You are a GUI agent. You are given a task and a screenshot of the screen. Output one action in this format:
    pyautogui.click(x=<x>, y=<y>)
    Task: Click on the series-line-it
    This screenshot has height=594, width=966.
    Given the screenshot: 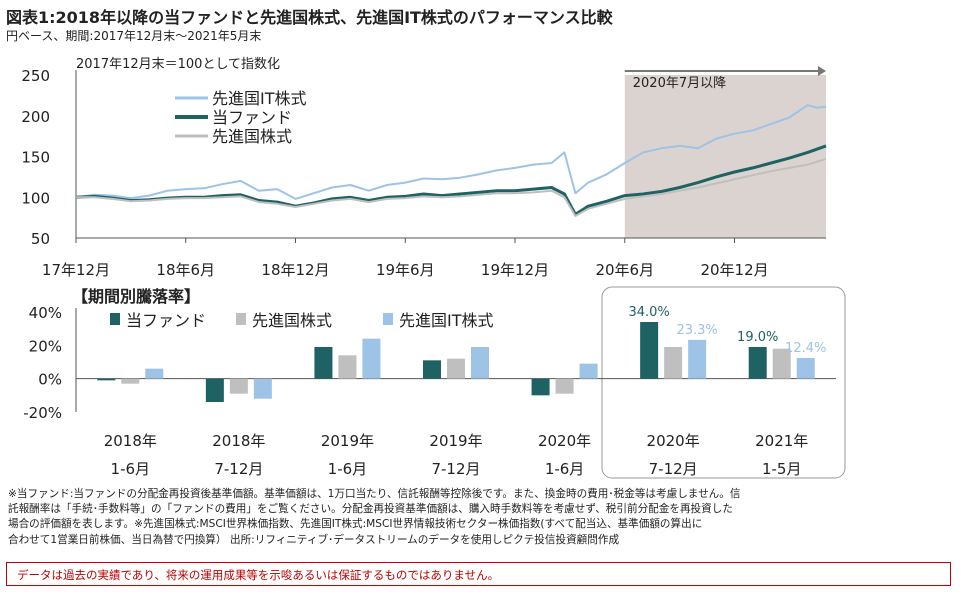 What is the action you would take?
    pyautogui.click(x=451, y=152)
    